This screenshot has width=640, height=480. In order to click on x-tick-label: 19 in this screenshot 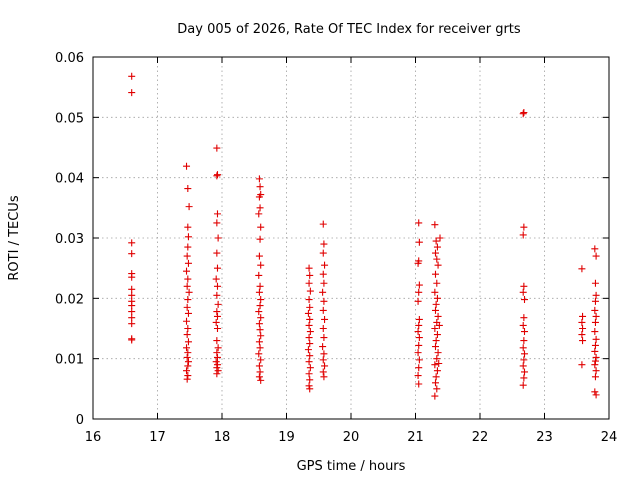, I will do `click(286, 437)`.